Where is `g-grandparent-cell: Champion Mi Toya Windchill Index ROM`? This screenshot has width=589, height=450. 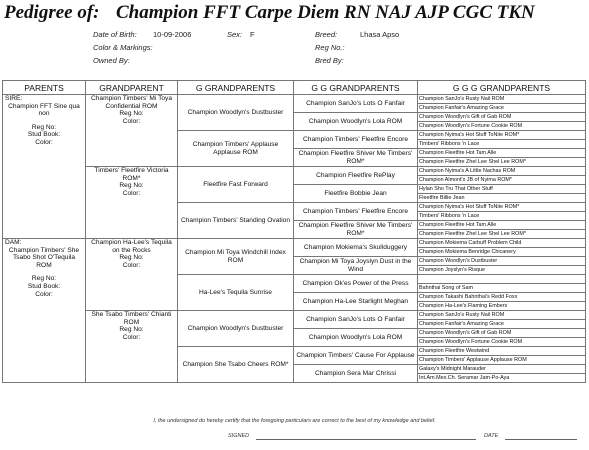 g-grandparent-cell: Champion Mi Toya Windchill Index ROM is located at coordinates (235, 256).